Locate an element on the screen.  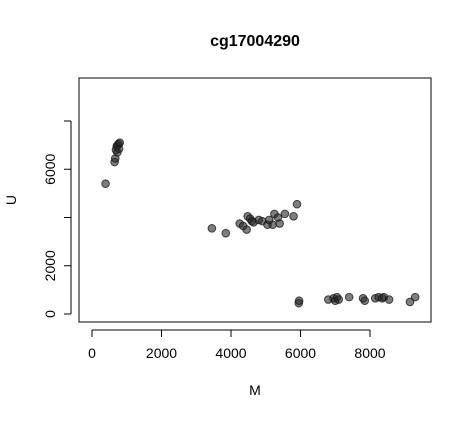
x-axis-ticks: 0 2000 4000 6000 8000 is located at coordinates (237, 345).